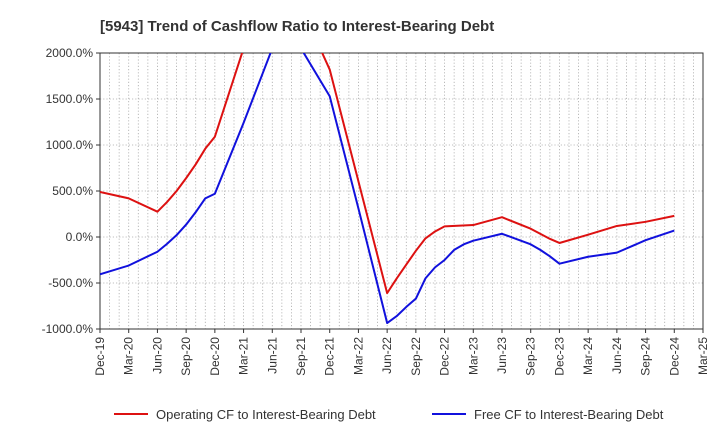  Describe the element at coordinates (445, 356) in the screenshot. I see `x-tick-label: Dec-22` at that location.